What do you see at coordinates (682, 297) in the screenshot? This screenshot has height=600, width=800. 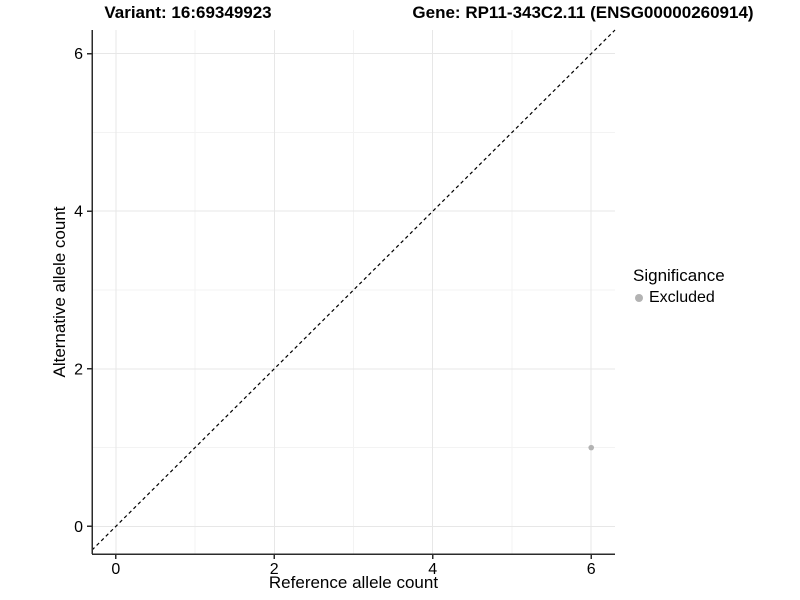 I see `legend-item-label: Excluded` at bounding box center [682, 297].